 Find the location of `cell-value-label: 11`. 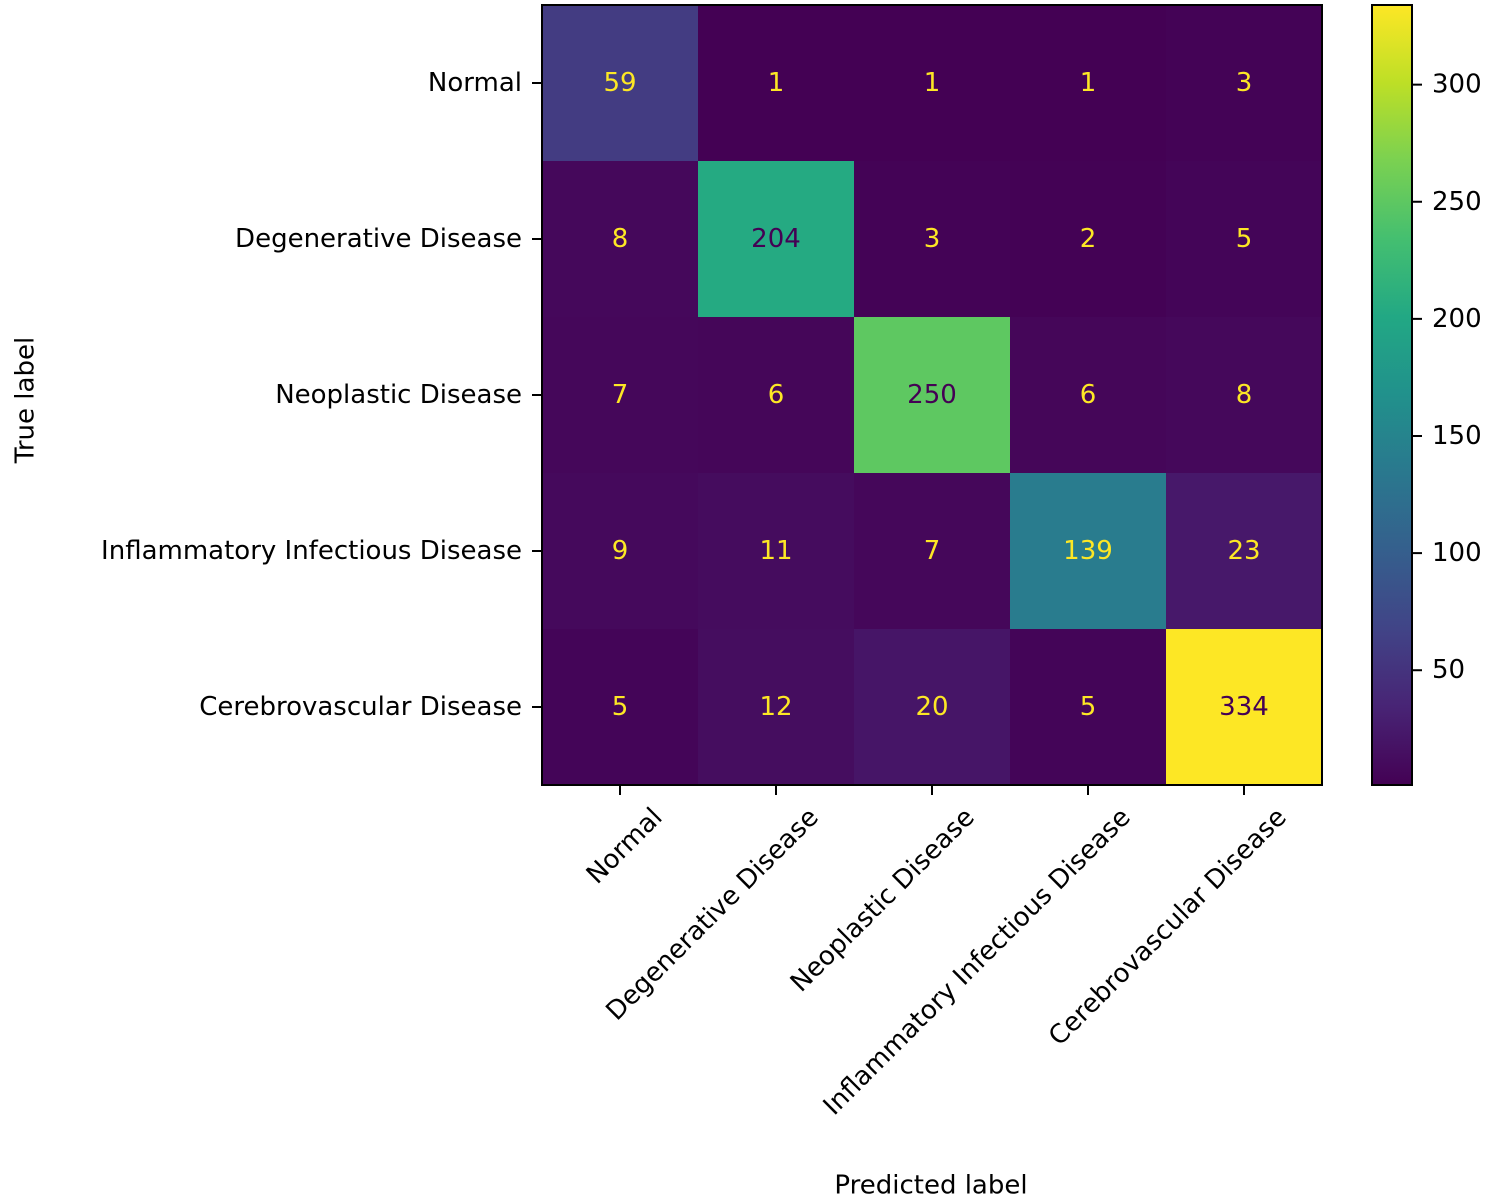

cell-value-label: 11 is located at coordinates (775, 551).